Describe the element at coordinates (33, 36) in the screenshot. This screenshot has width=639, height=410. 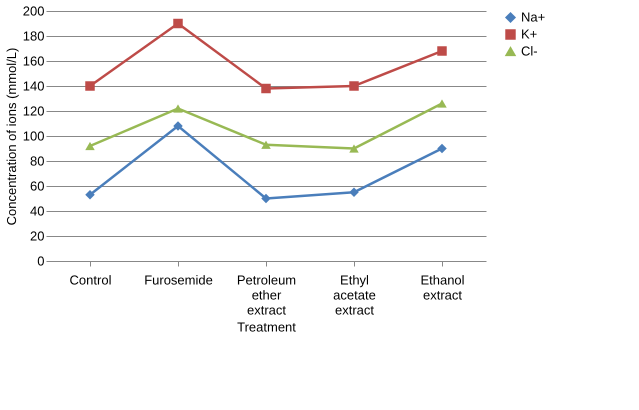
I see `y-tick-label: 180` at that location.